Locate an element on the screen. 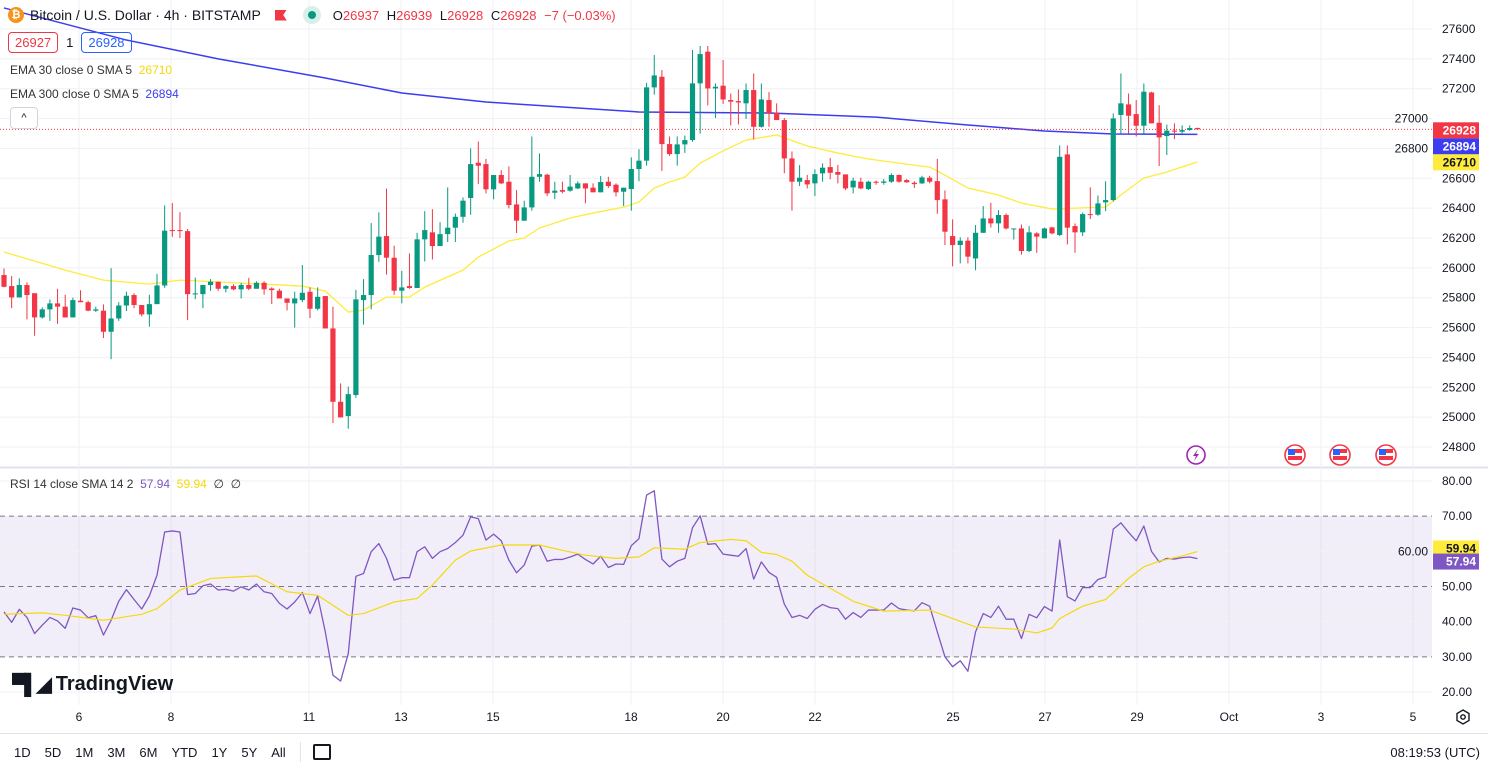  range-5y: 5Y is located at coordinates (249, 752).